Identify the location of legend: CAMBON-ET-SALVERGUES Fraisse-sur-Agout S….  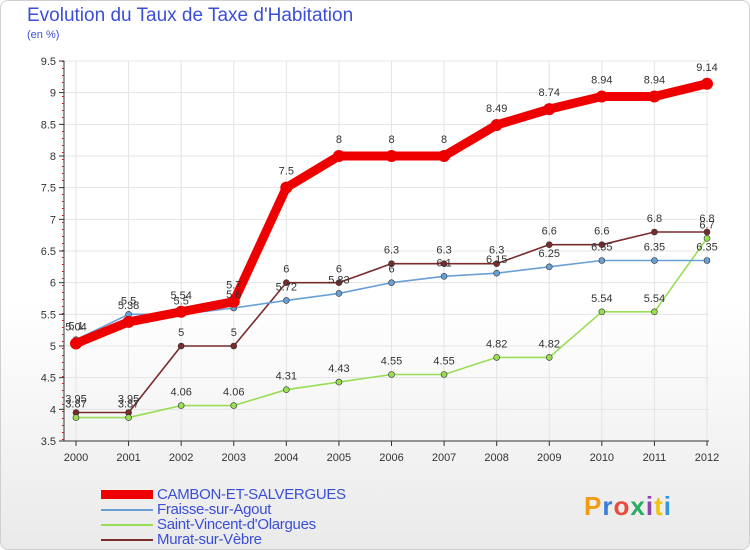
(223, 517).